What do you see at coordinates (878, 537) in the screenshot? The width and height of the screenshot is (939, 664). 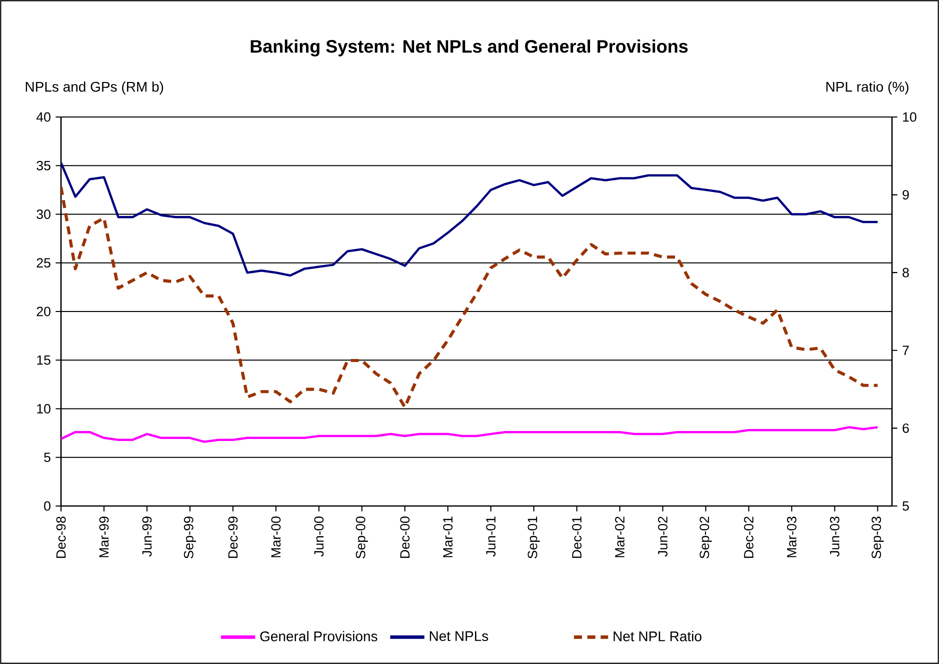 I see `x-tick-label: Sep-03` at bounding box center [878, 537].